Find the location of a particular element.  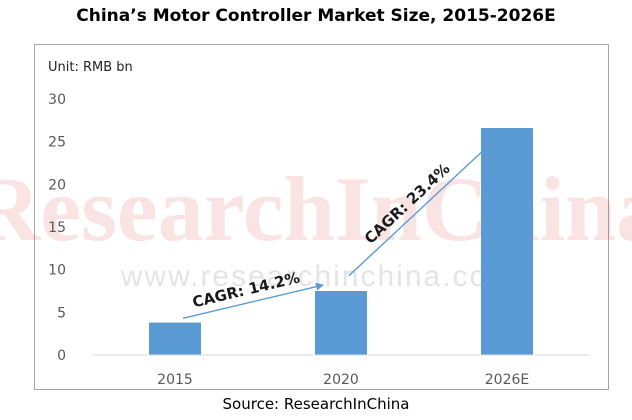

bar-2026E is located at coordinates (507, 241).